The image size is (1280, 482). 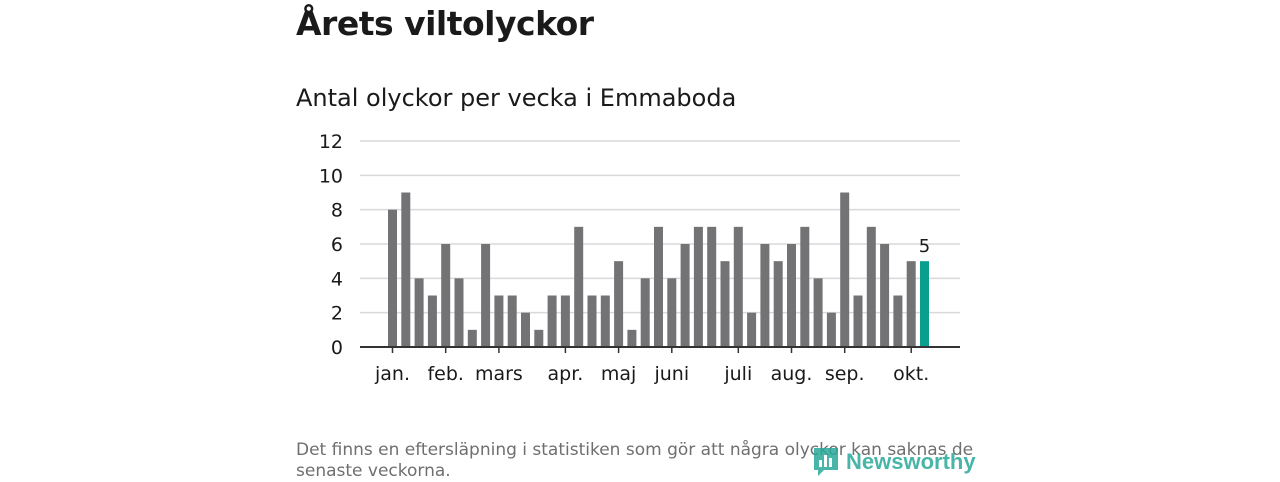 I want to click on y-tick-label: 2, so click(x=337, y=314).